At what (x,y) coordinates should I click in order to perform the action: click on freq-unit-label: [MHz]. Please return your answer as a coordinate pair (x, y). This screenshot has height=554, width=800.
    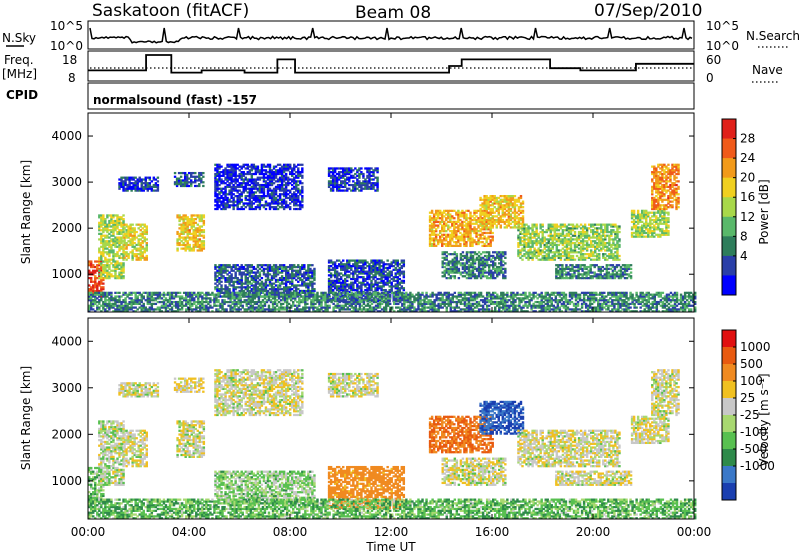
    Looking at the image, I should click on (19, 74).